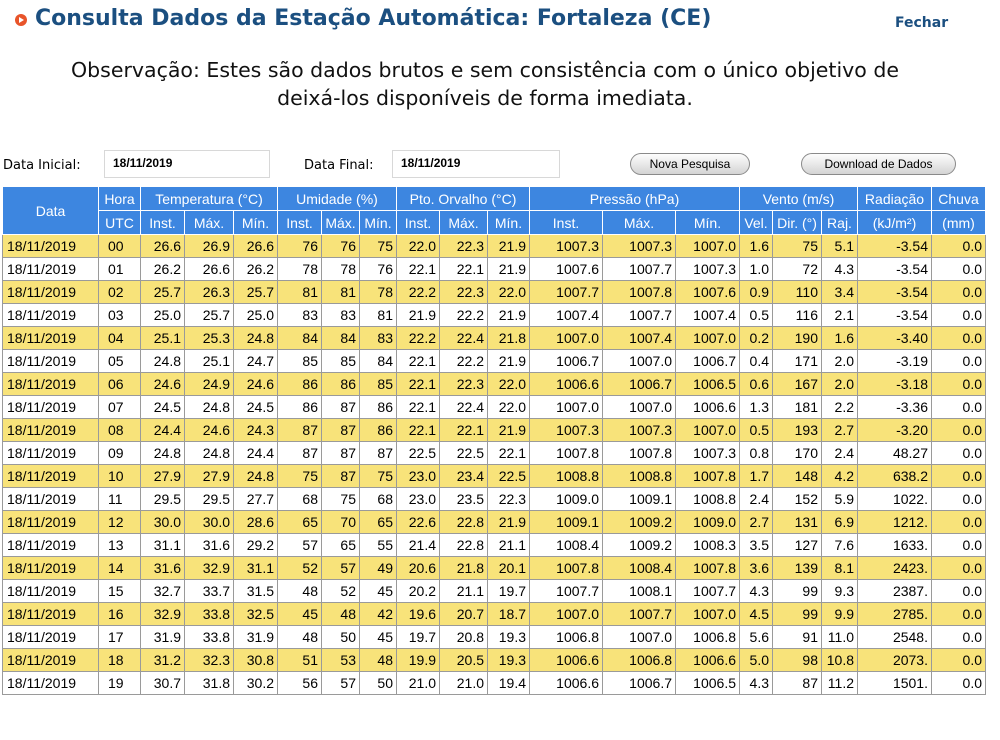  Describe the element at coordinates (463, 545) in the screenshot. I see `table-cell: 22.8` at that location.